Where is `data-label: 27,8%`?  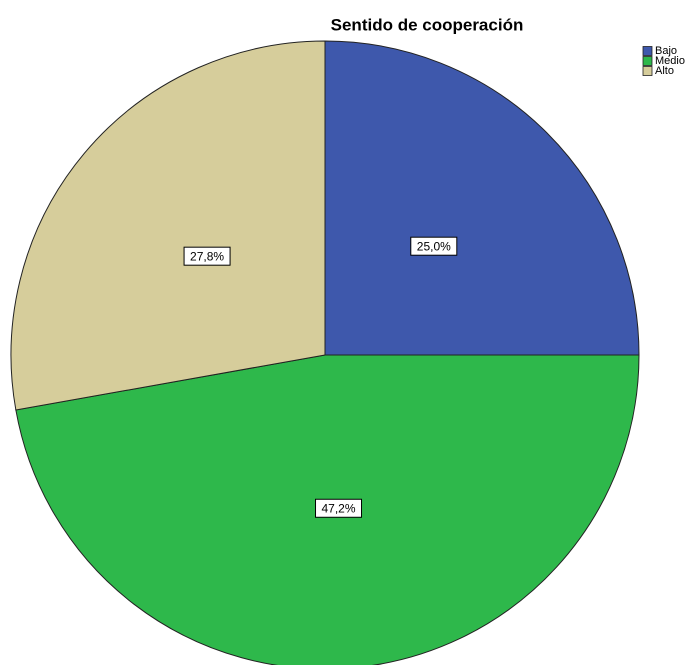
data-label: 27,8% is located at coordinates (207, 256).